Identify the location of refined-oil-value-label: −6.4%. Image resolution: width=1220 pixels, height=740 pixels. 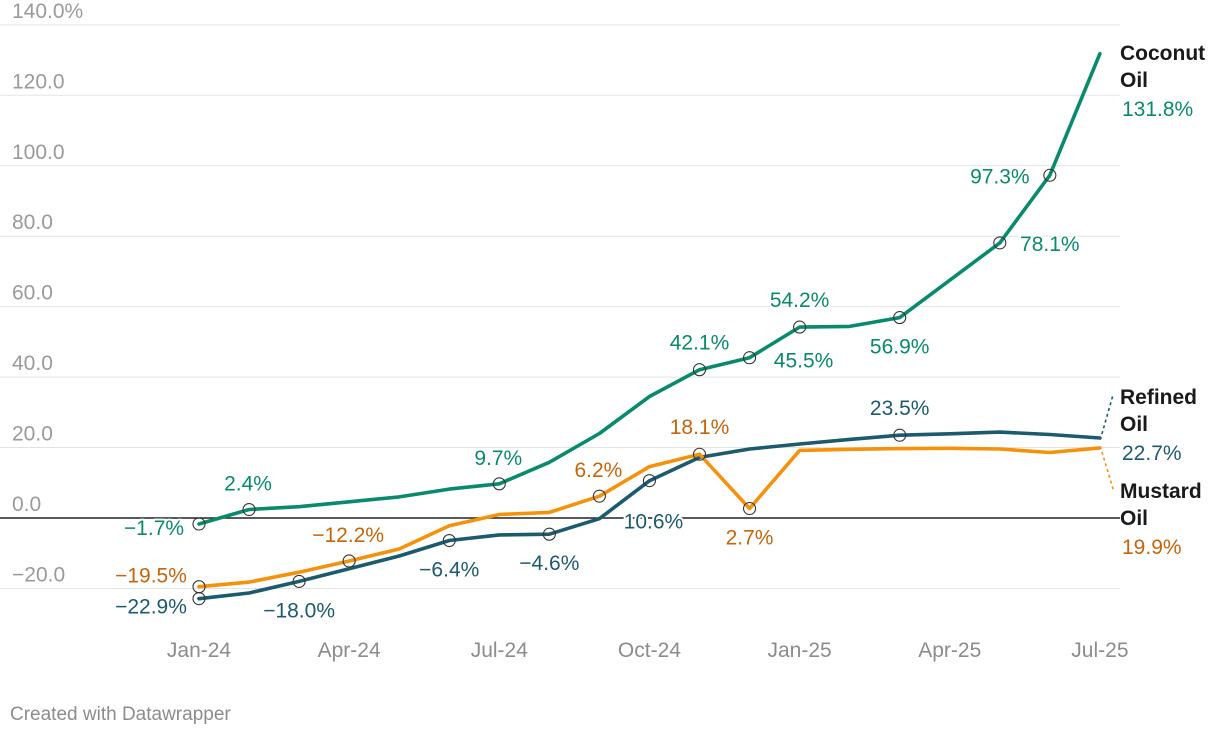
(449, 570).